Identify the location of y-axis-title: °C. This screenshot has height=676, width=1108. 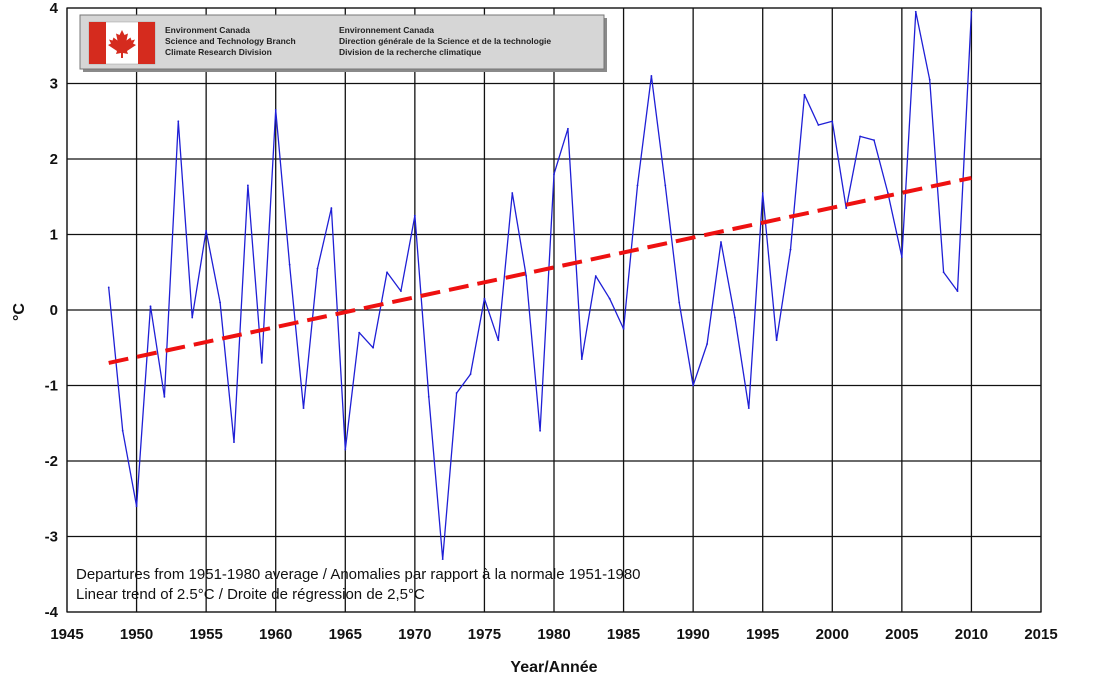
(19, 312).